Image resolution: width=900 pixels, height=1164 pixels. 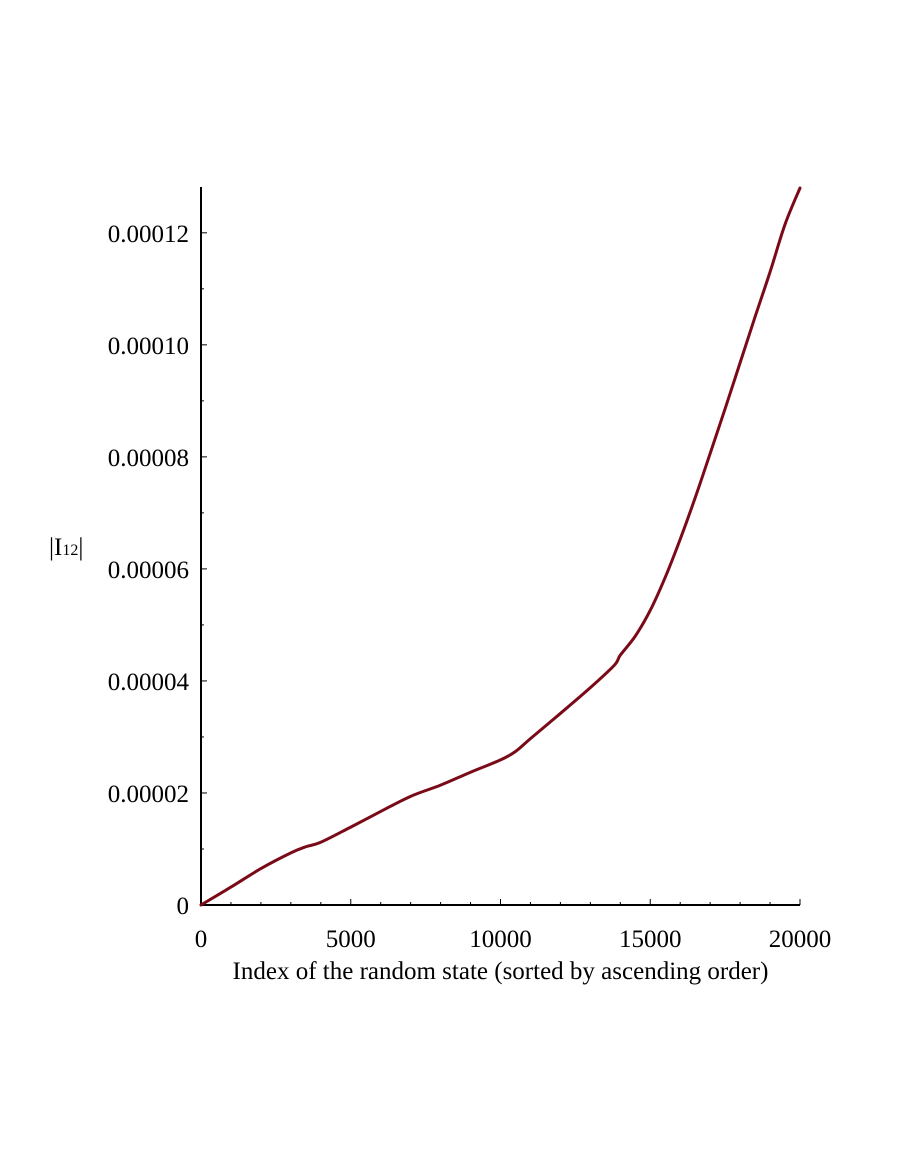 What do you see at coordinates (149, 682) in the screenshot?
I see `y-tick-label: 0.00004` at bounding box center [149, 682].